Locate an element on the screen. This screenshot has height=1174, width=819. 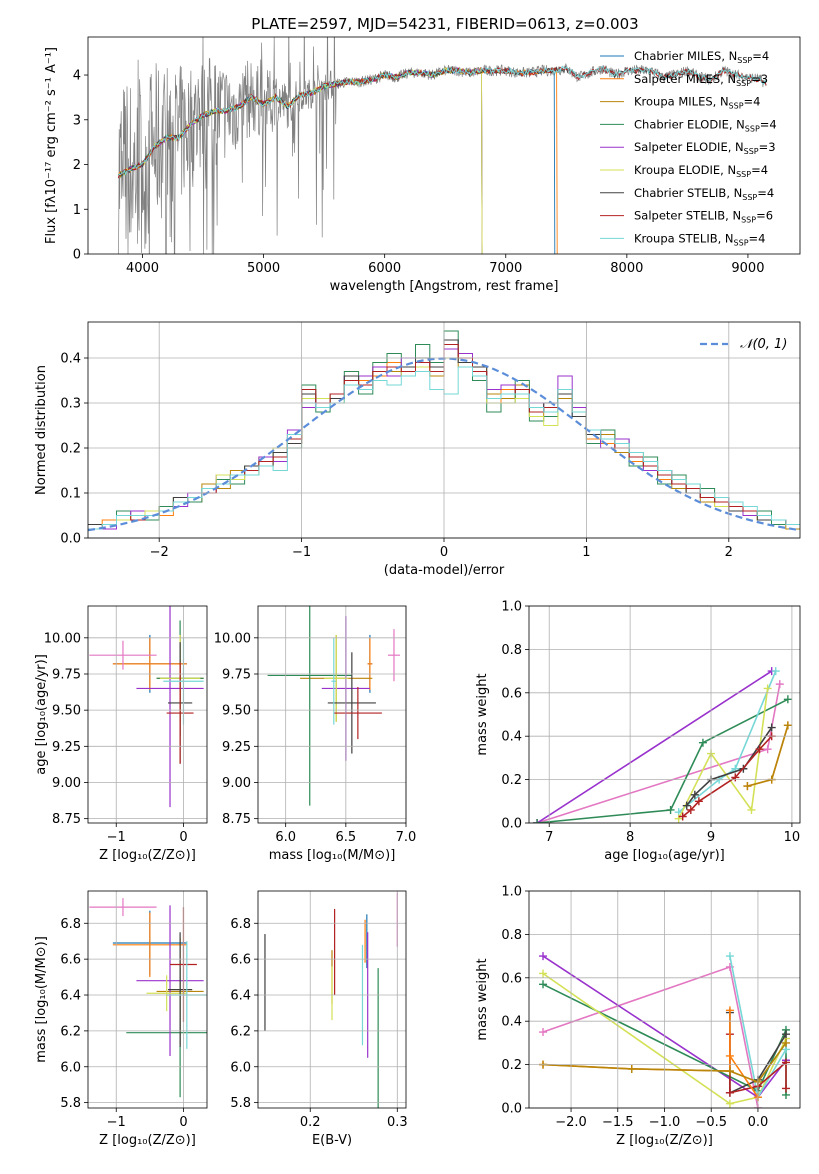
legend-label-2: Kroupa MILES, NSSP=4 is located at coordinates (697, 103).